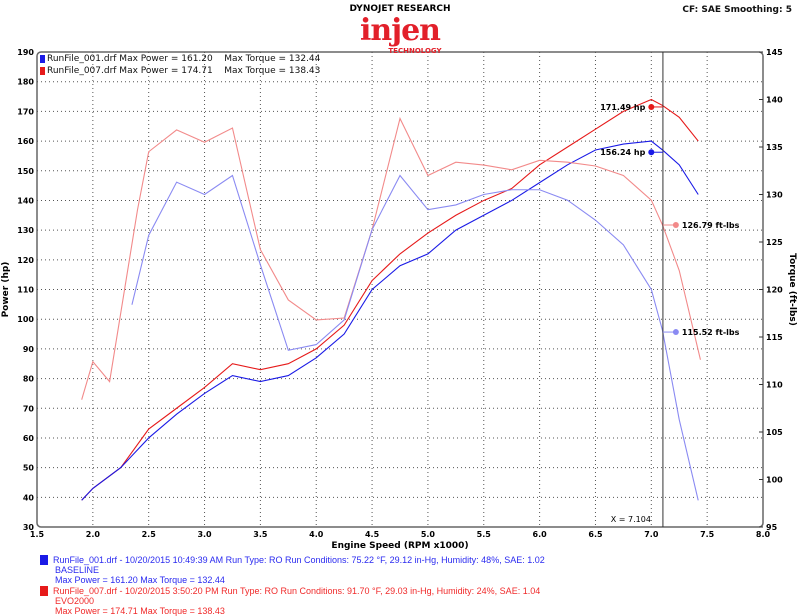 This screenshot has width=800, height=616. Describe the element at coordinates (25, 319) in the screenshot. I see `y-tick-label: 100` at that location.